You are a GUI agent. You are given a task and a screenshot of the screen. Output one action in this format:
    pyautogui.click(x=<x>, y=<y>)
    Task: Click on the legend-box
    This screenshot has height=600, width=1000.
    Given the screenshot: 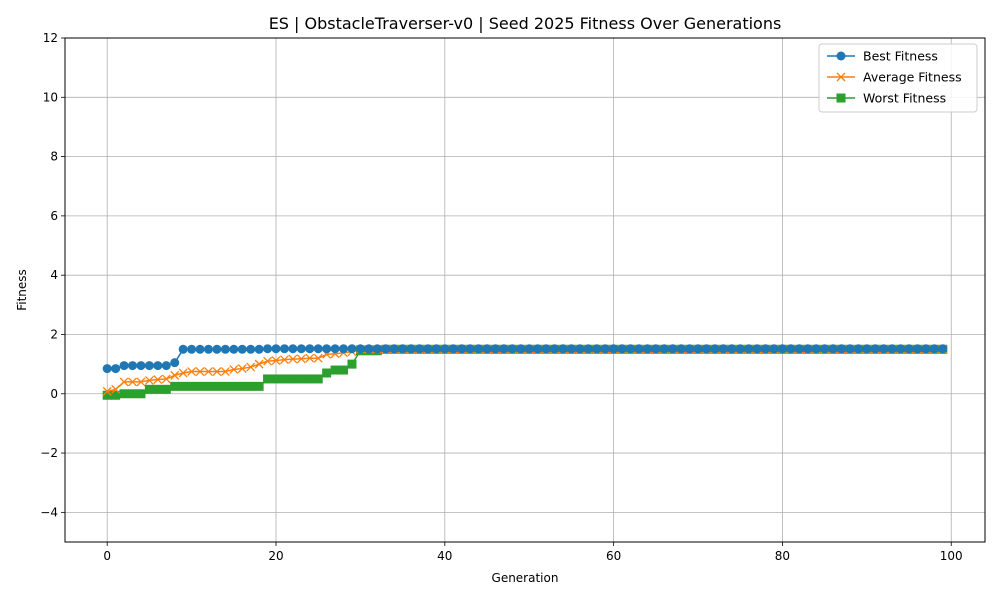 What is the action you would take?
    pyautogui.click(x=898, y=78)
    